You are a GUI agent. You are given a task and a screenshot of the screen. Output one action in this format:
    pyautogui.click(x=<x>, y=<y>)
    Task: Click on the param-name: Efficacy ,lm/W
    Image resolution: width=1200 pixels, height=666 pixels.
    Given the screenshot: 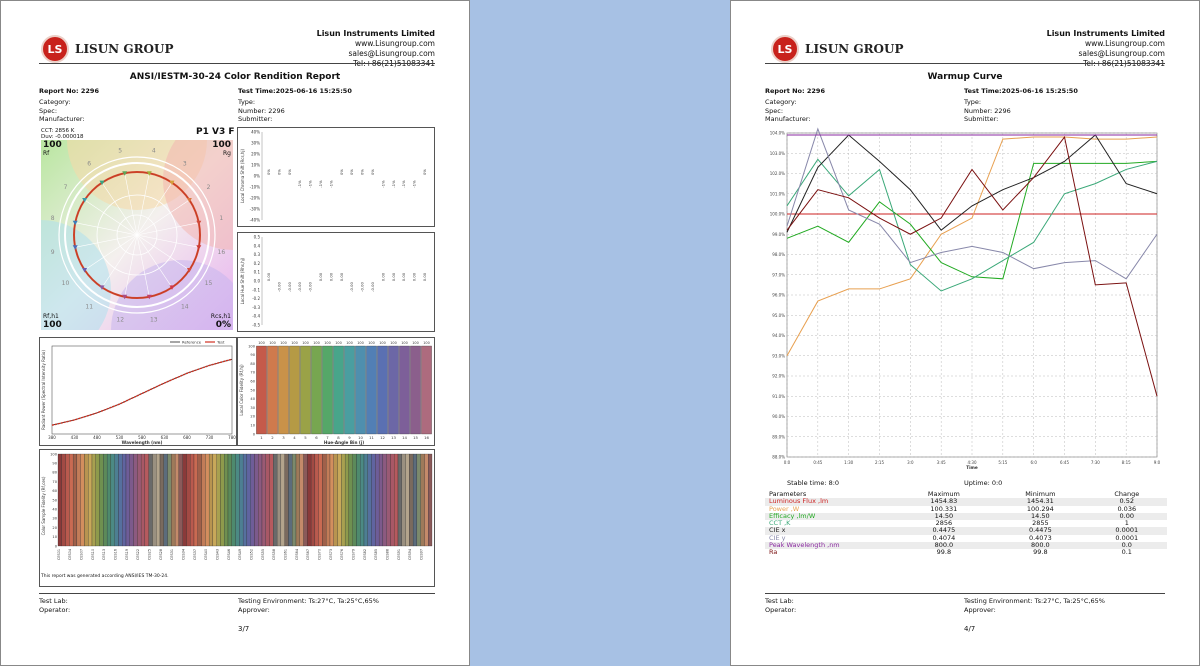 What is the action you would take?
    pyautogui.click(x=829, y=516)
    